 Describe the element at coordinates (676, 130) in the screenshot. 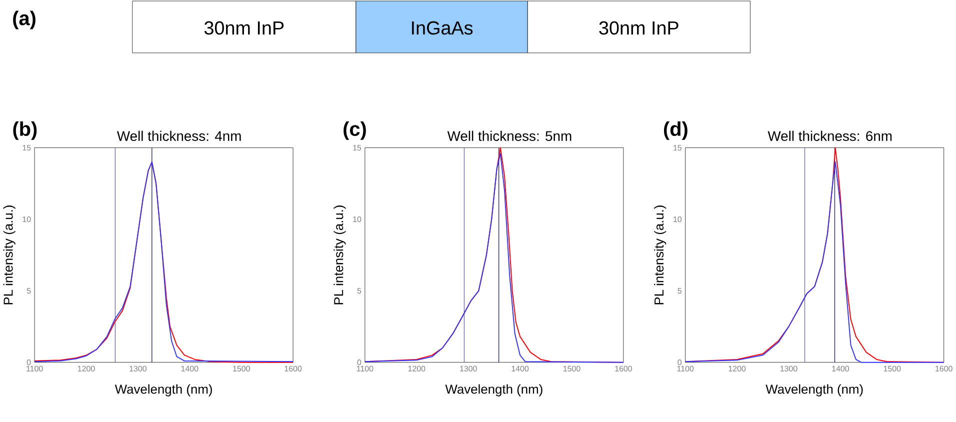

I see `chart-title: (d)` at that location.